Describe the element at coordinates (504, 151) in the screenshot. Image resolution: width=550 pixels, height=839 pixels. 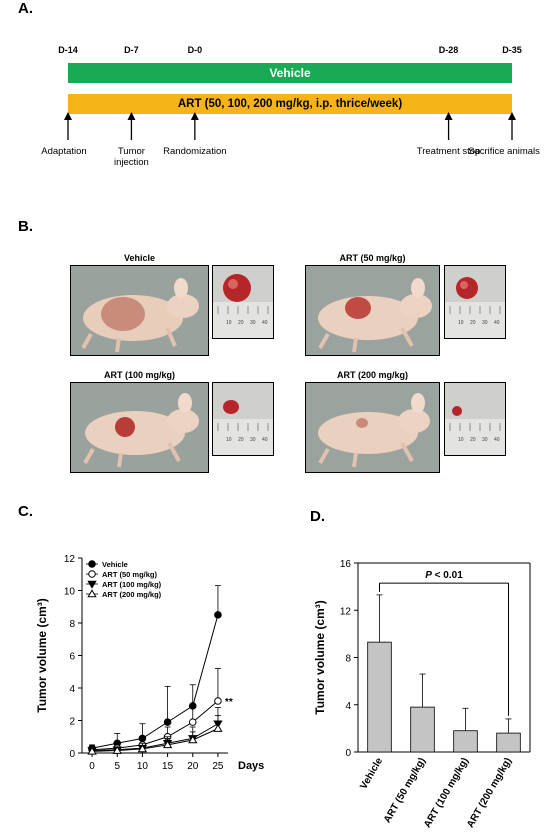
I see `event-label-4: Sacrifice animals` at that location.